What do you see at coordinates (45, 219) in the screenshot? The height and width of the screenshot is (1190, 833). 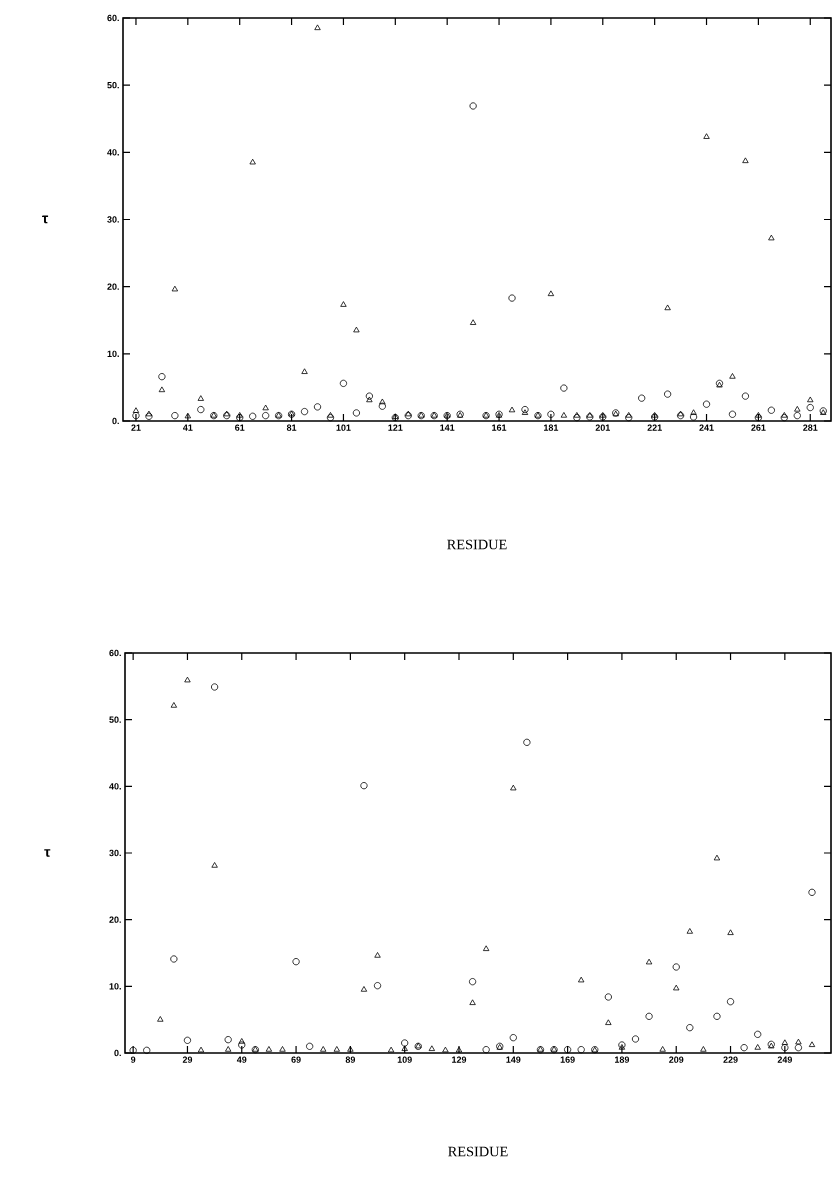 I see `y-axis-title: τ` at bounding box center [45, 219].